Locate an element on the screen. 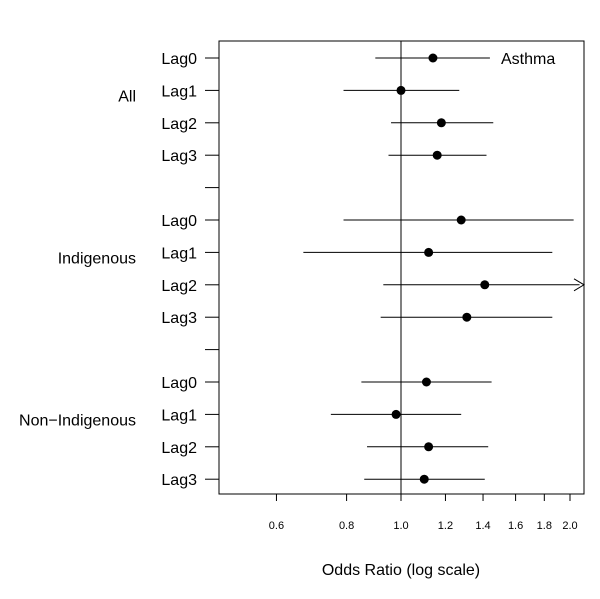  x-tick-label: 1.4 is located at coordinates (482, 526).